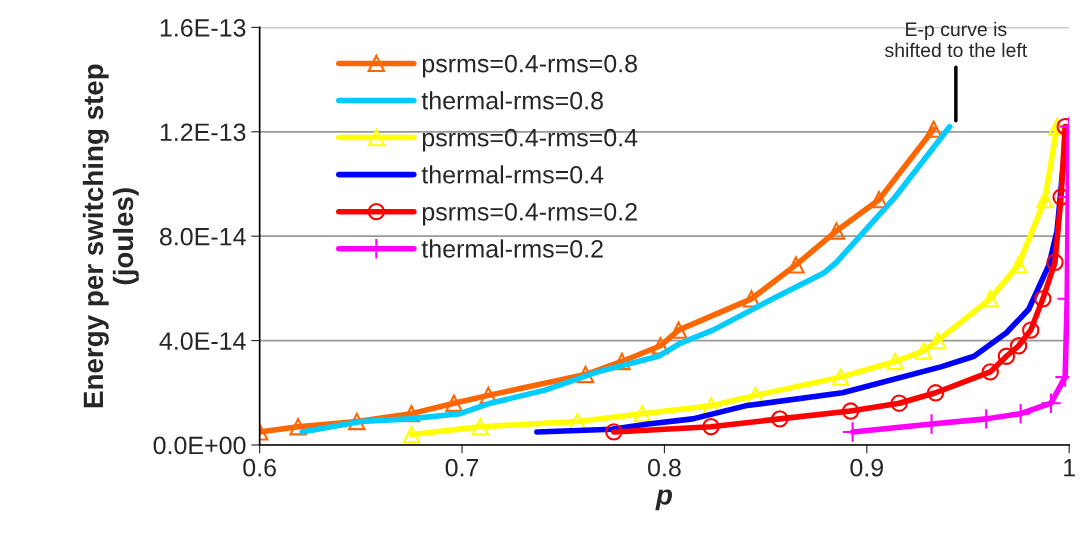 Image resolution: width=1091 pixels, height=548 pixels. Describe the element at coordinates (202, 236) in the screenshot. I see `y-tick-label: 8.0E-14` at that location.